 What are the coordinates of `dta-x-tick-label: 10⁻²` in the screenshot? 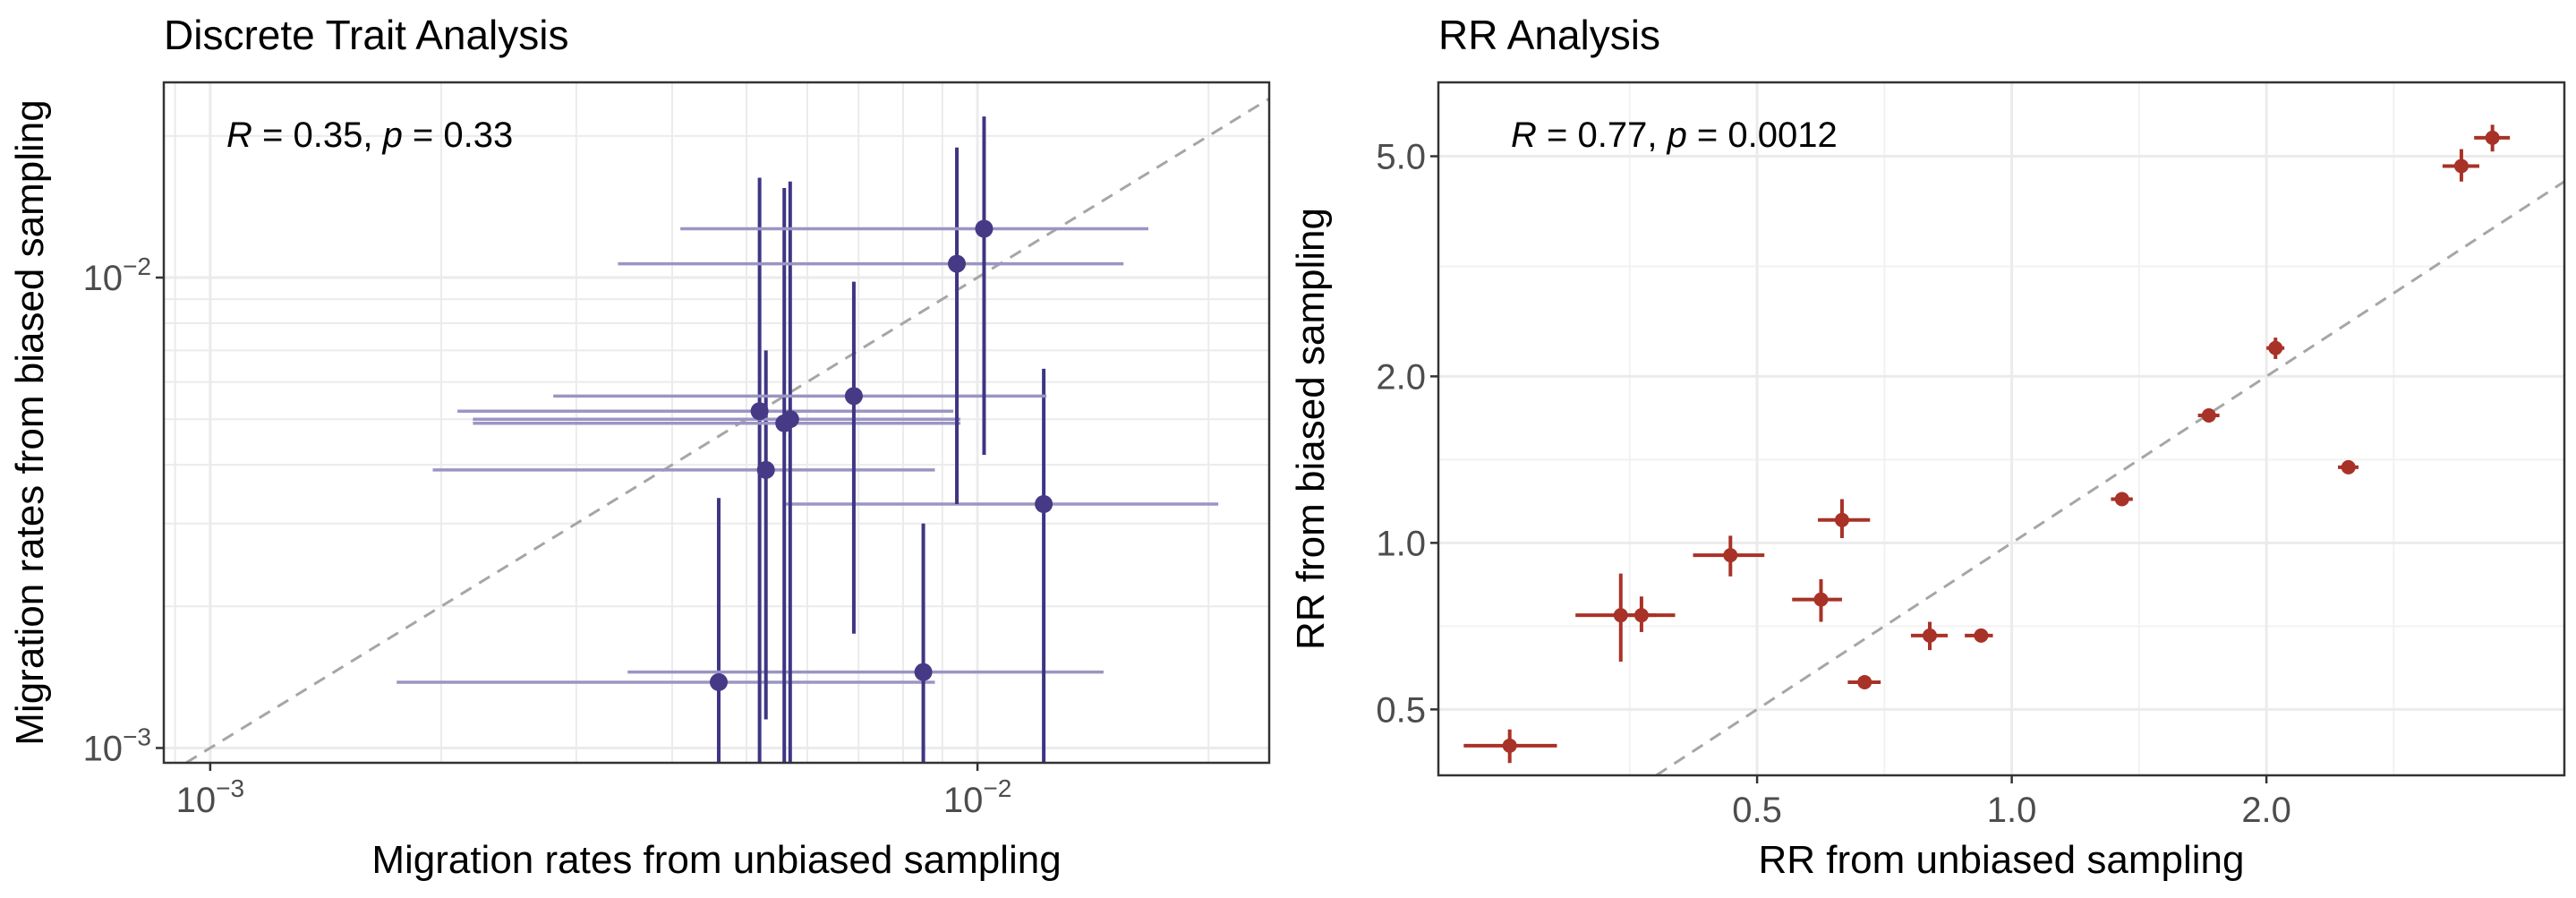 It's located at (977, 797).